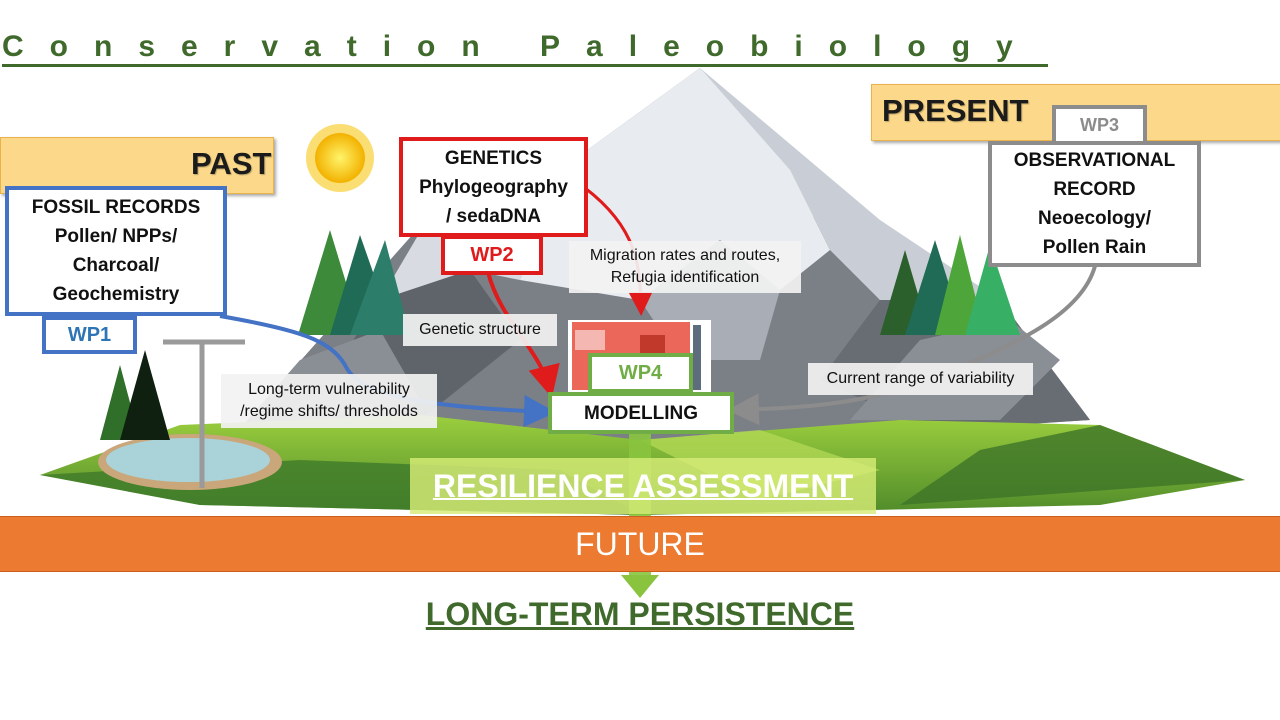 This screenshot has height=720, width=1280. I want to click on present-label: PRESENT, so click(955, 110).